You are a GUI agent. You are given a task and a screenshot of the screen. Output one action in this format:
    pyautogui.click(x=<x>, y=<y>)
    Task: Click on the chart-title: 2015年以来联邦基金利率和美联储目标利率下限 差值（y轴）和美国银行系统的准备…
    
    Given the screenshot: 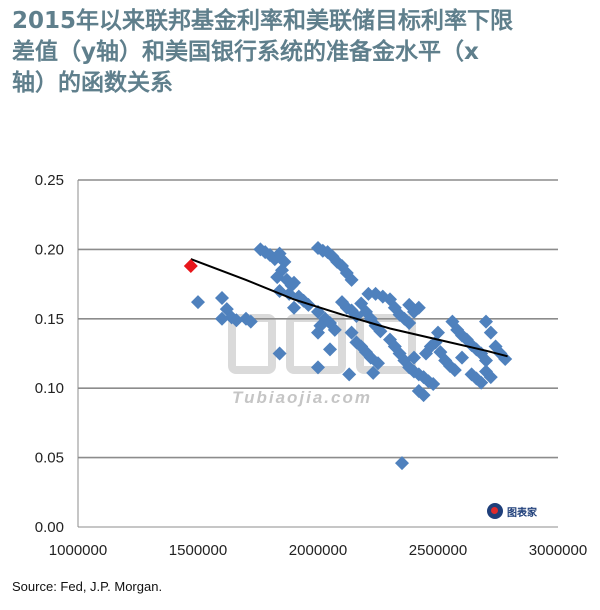 What is the action you would take?
    pyautogui.click(x=300, y=52)
    